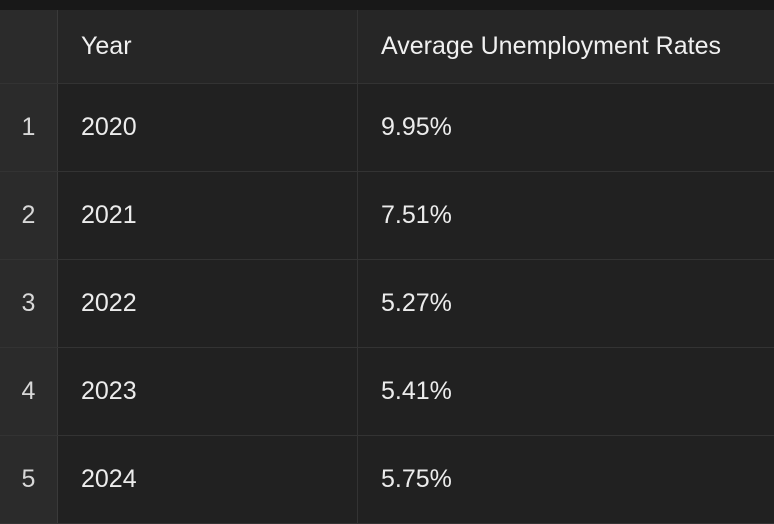 This screenshot has height=524, width=774. What do you see at coordinates (208, 479) in the screenshot?
I see `year-cell: 2024` at bounding box center [208, 479].